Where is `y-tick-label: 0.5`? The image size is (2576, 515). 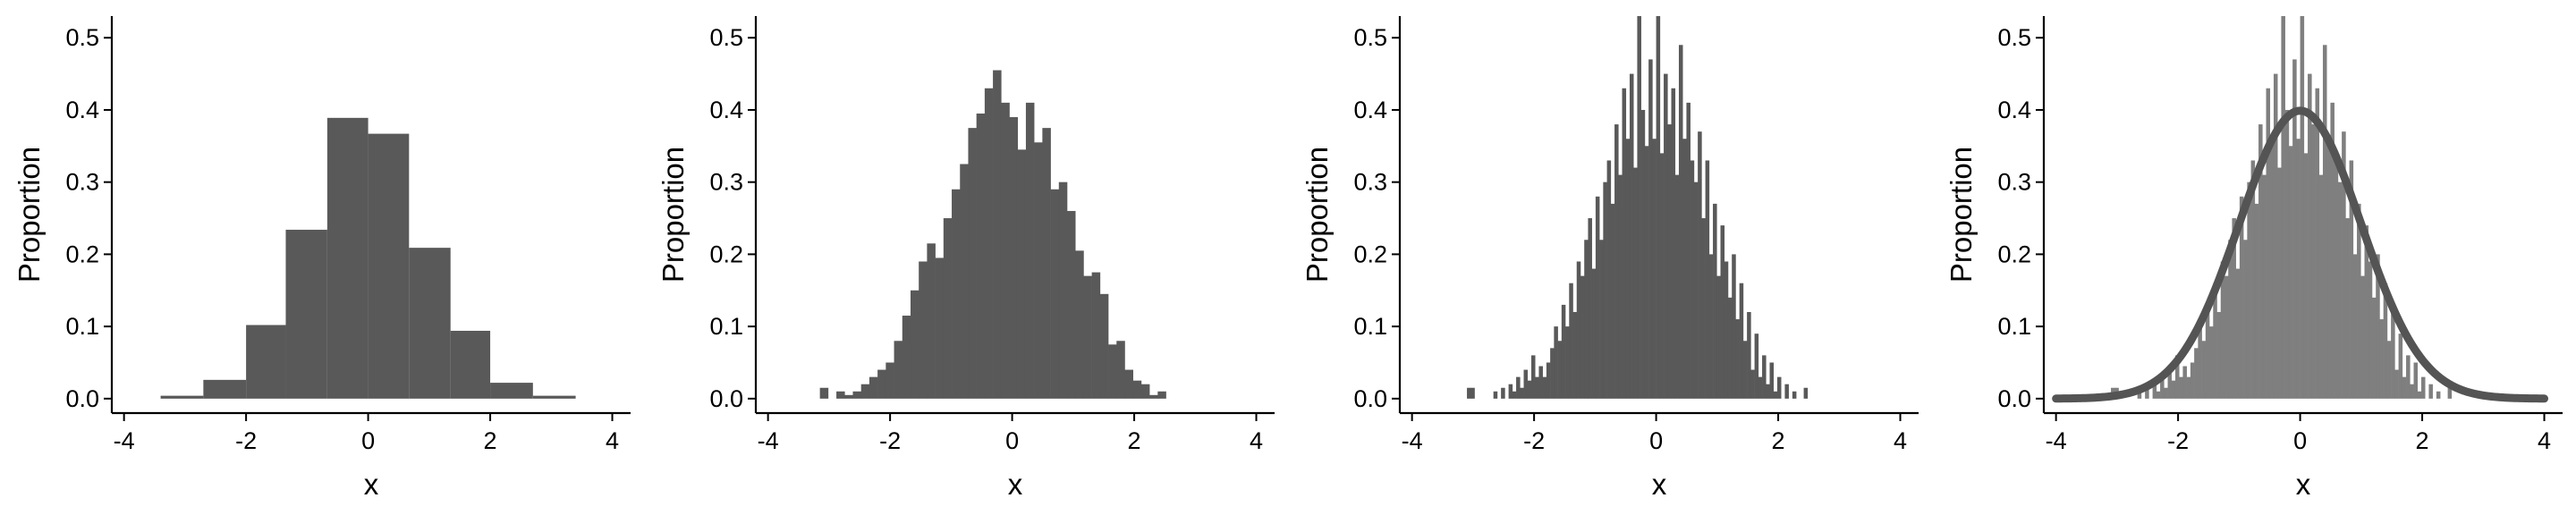
y-tick-label: 0.5 is located at coordinates (1370, 37).